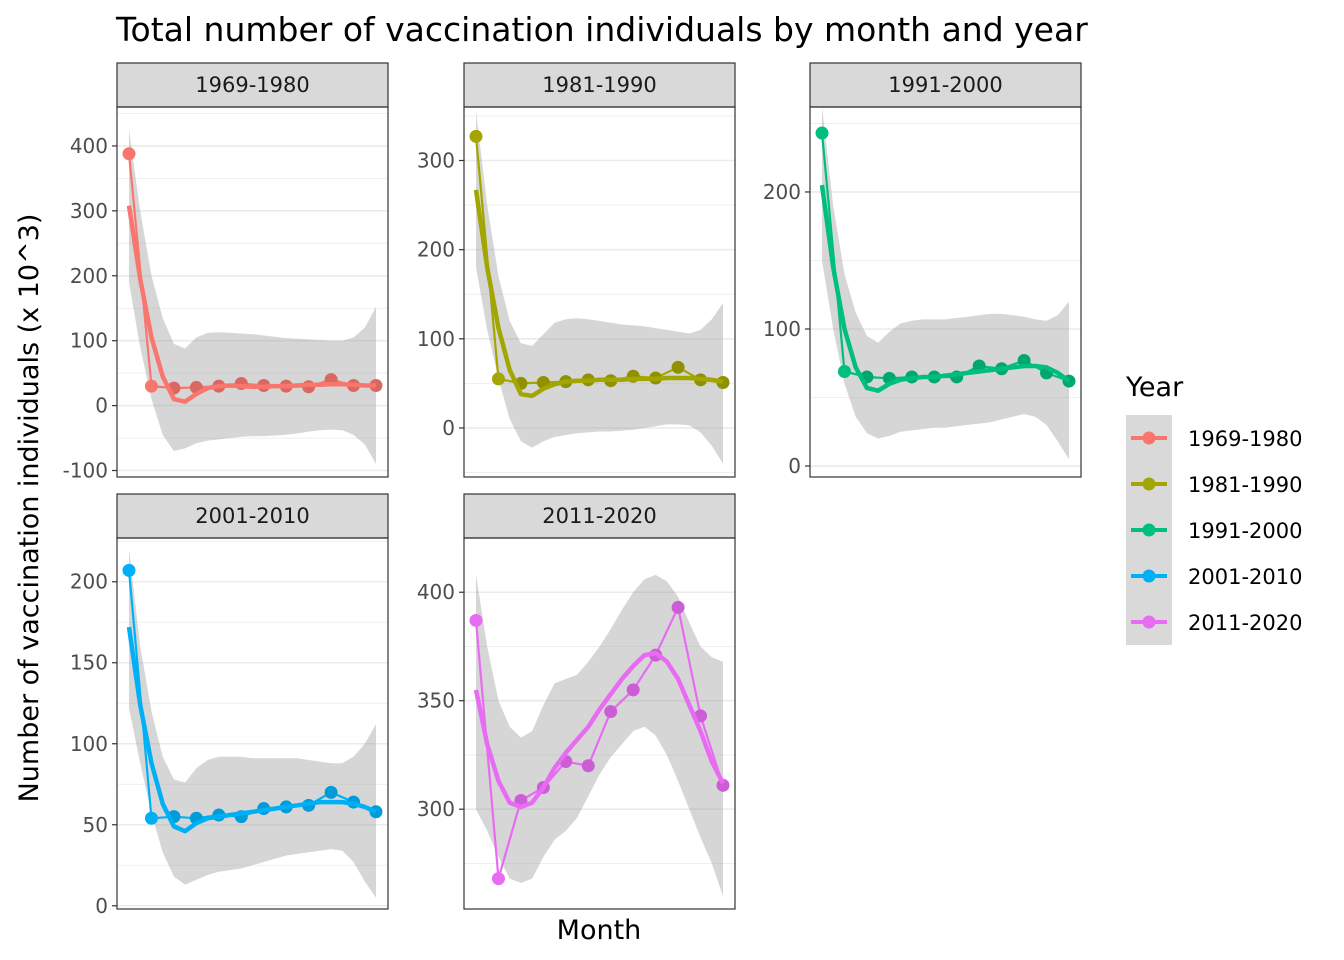 This screenshot has width=1344, height=960. I want to click on panel-1969-1980-strip, so click(252, 85).